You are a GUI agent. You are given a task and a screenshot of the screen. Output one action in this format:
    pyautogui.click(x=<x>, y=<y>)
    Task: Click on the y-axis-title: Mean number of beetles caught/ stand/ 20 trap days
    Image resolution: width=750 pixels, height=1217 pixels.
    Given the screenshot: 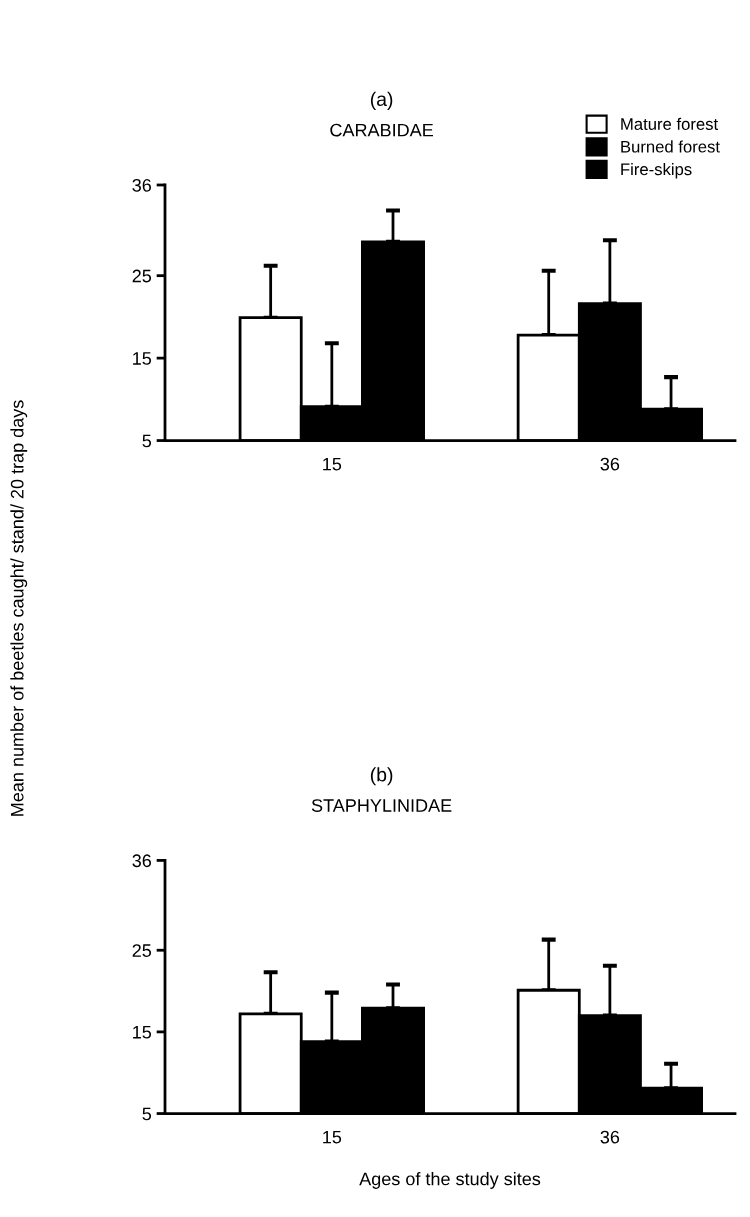 What is the action you would take?
    pyautogui.click(x=19, y=608)
    